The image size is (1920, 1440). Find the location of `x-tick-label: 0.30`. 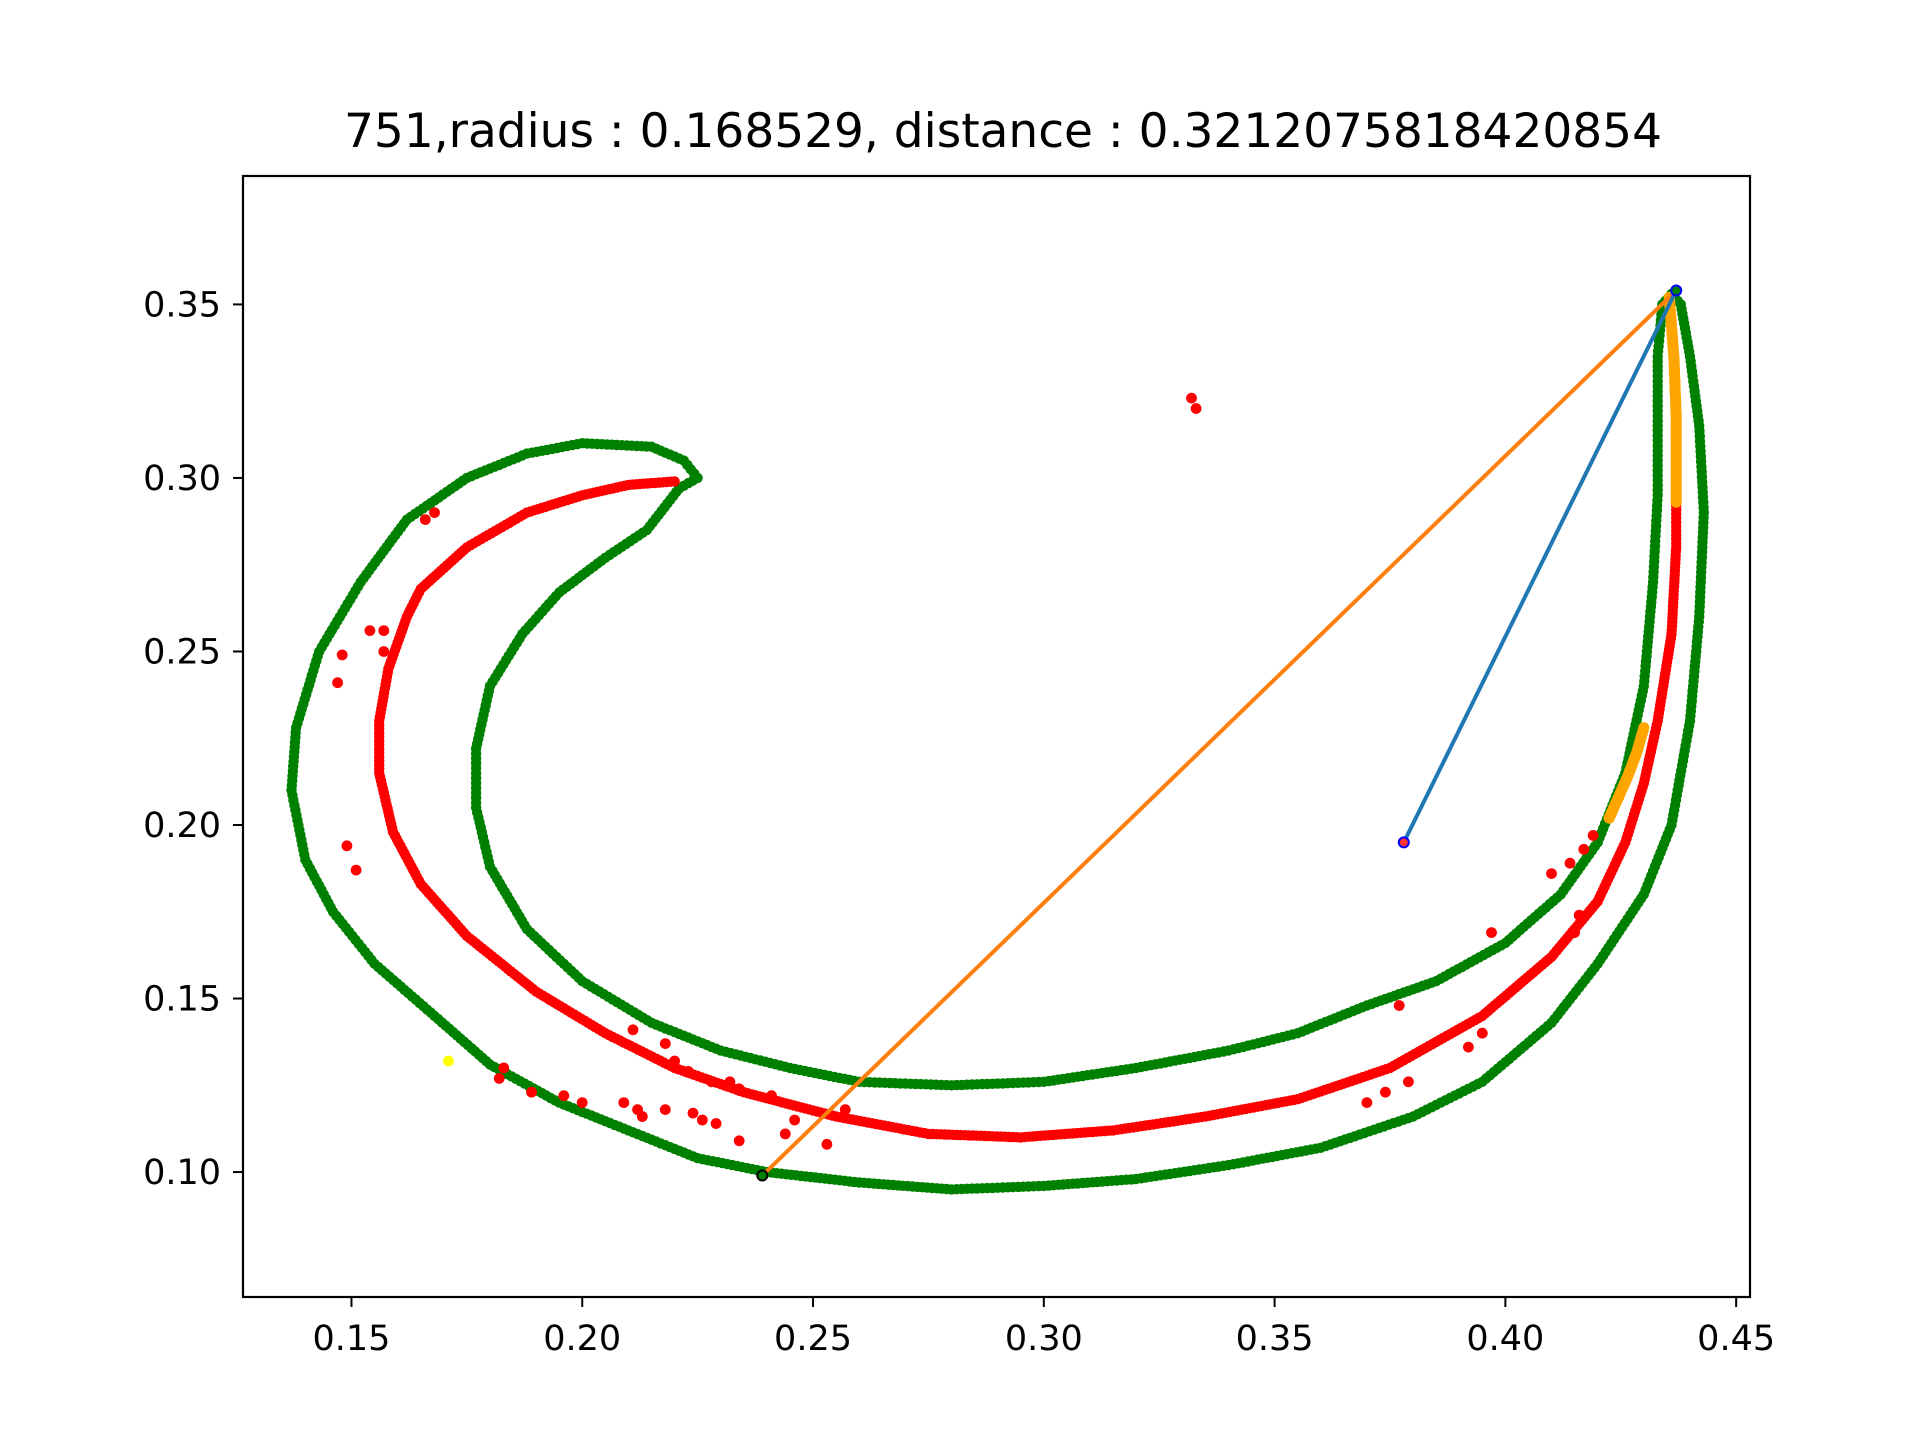

x-tick-label: 0.30 is located at coordinates (1044, 1339).